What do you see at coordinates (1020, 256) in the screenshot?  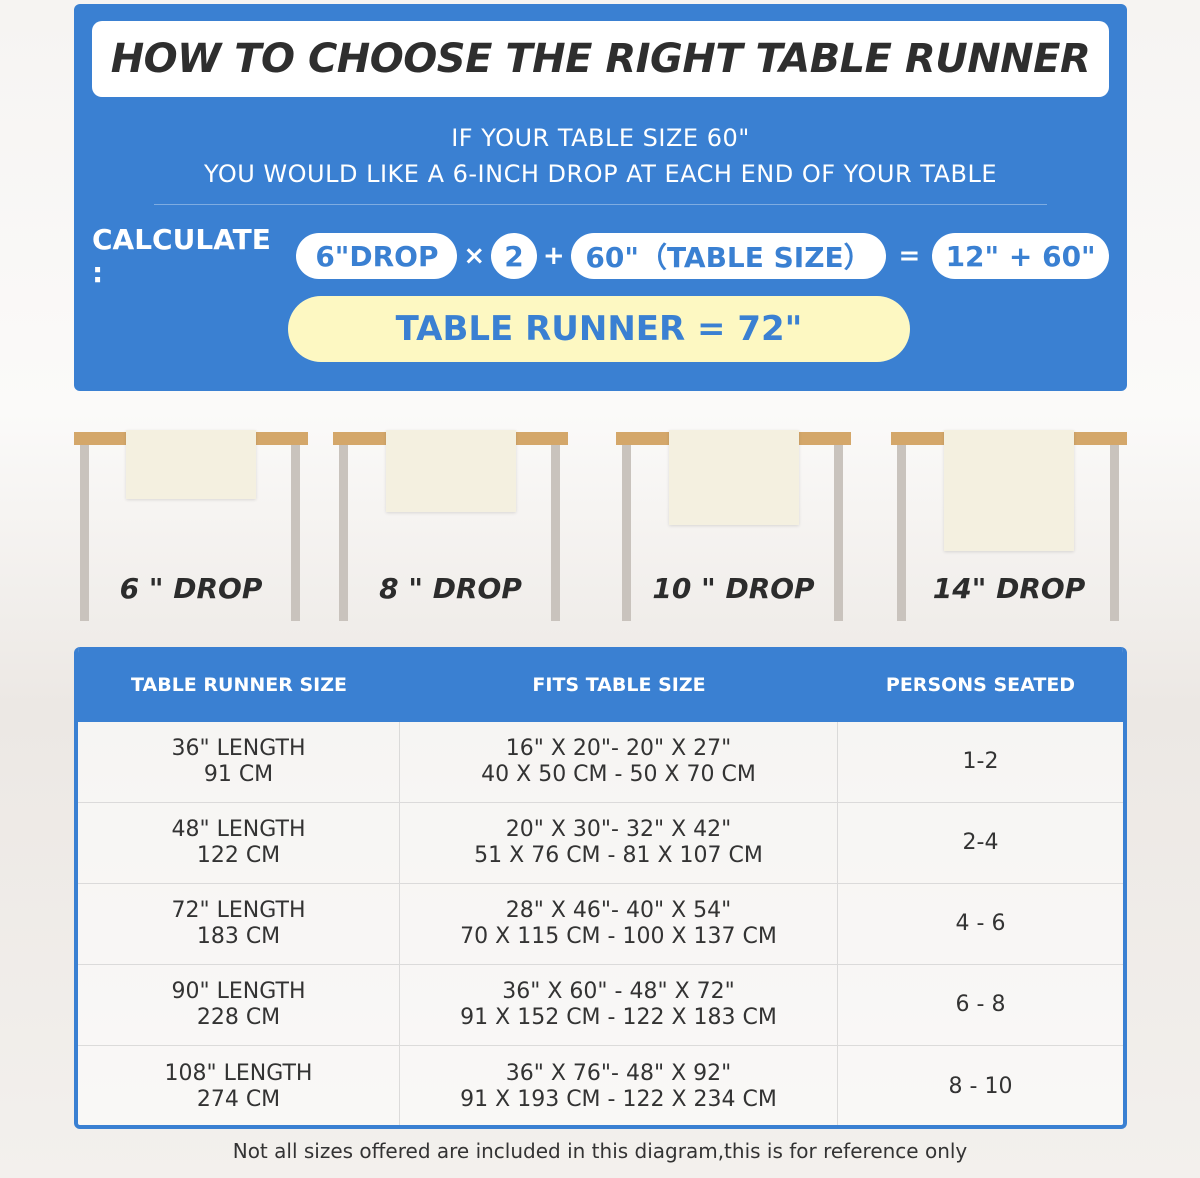 I see `sum-pill: 12" + 60"` at bounding box center [1020, 256].